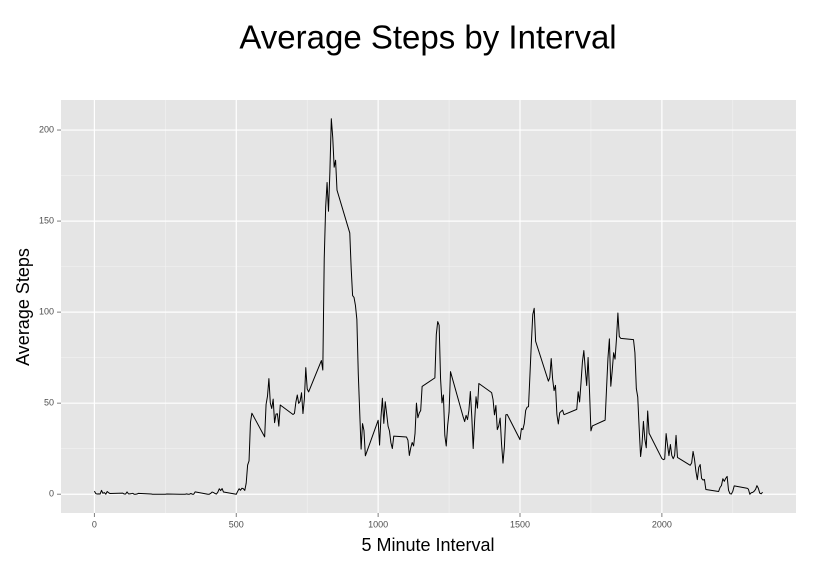 Image resolution: width=817 pixels, height=570 pixels. What do you see at coordinates (46, 312) in the screenshot?
I see `y-tick-label: 100` at bounding box center [46, 312].